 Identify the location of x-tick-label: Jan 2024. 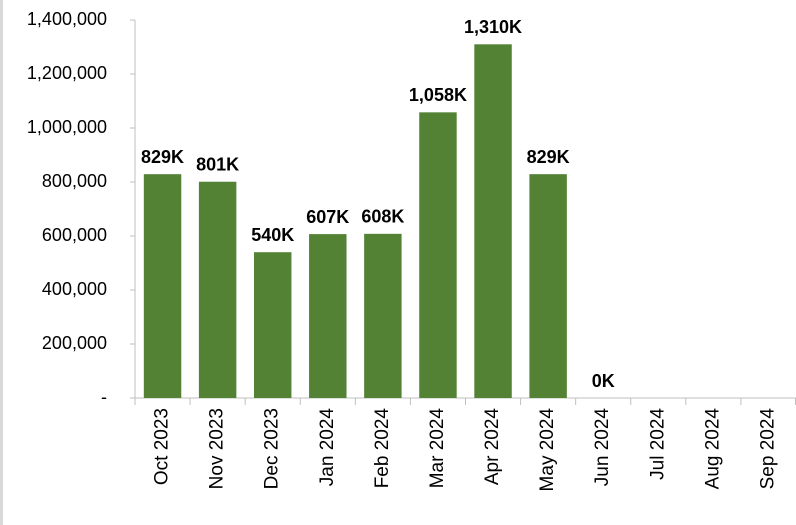
(327, 447).